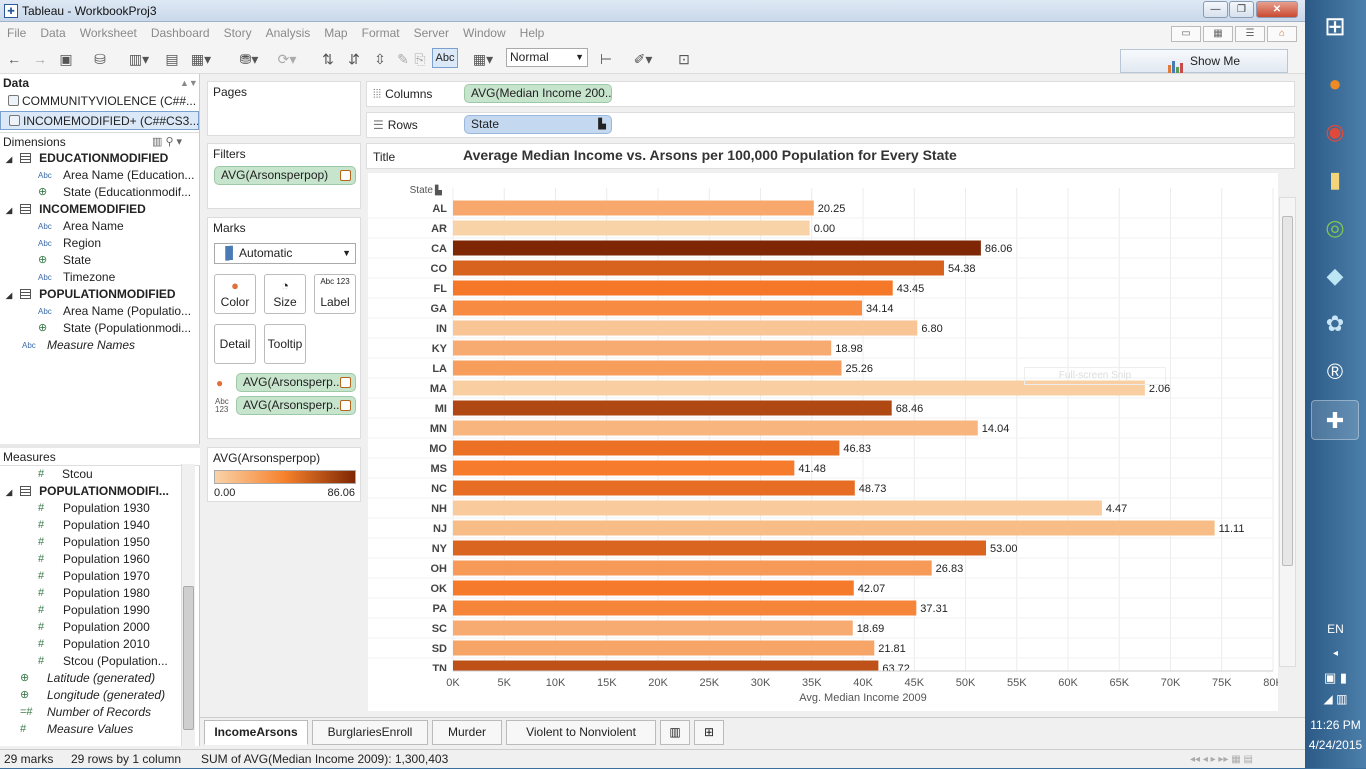 This screenshot has width=1366, height=769. Describe the element at coordinates (1335, 699) in the screenshot. I see `volume-icon: ◢ ▥` at that location.